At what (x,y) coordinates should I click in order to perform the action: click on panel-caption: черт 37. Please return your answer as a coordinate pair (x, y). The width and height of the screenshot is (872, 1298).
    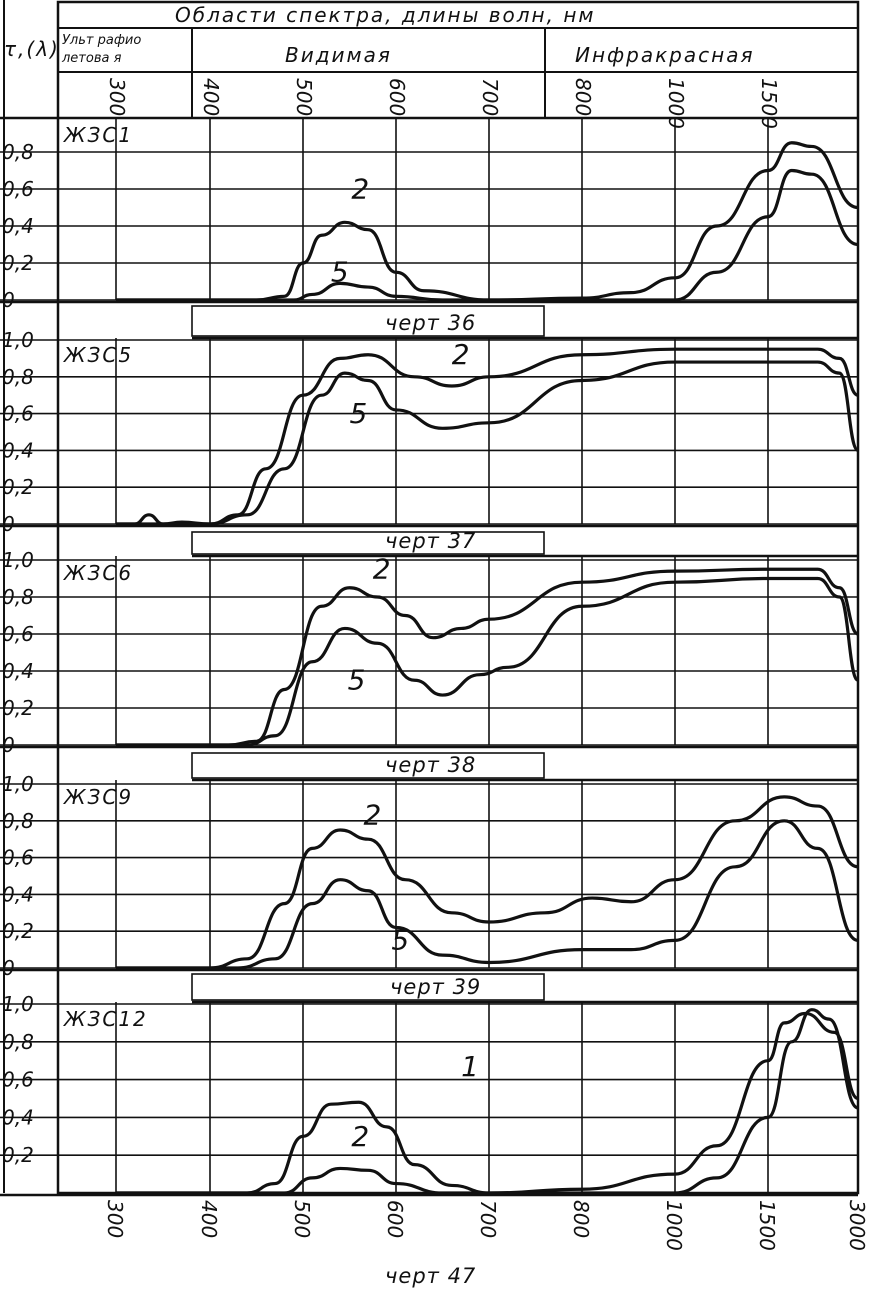
    Looking at the image, I should click on (430, 541).